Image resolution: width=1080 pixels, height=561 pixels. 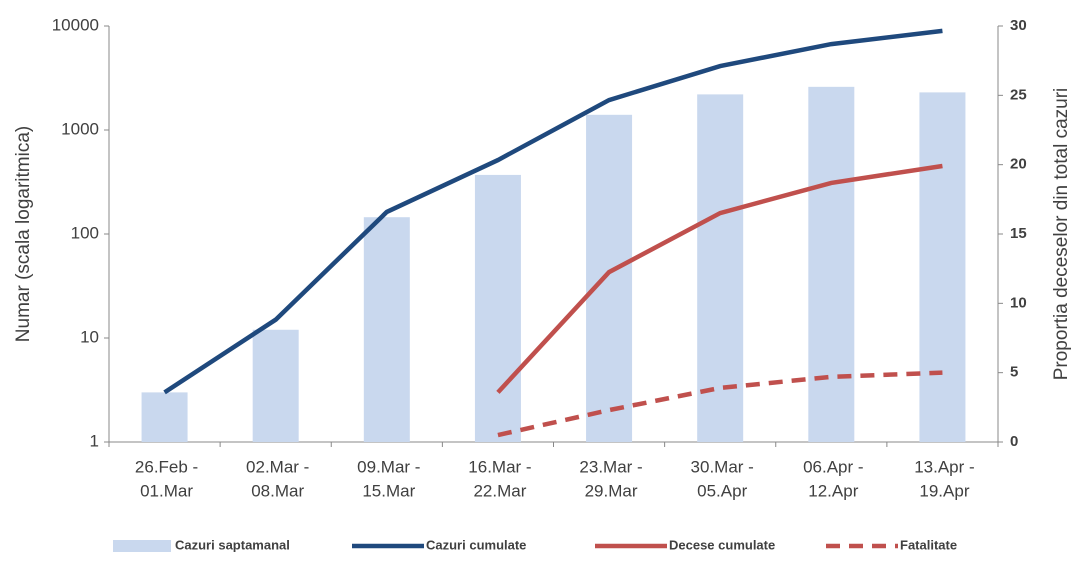 I want to click on x-tick-label: 08.Mar, so click(x=277, y=490).